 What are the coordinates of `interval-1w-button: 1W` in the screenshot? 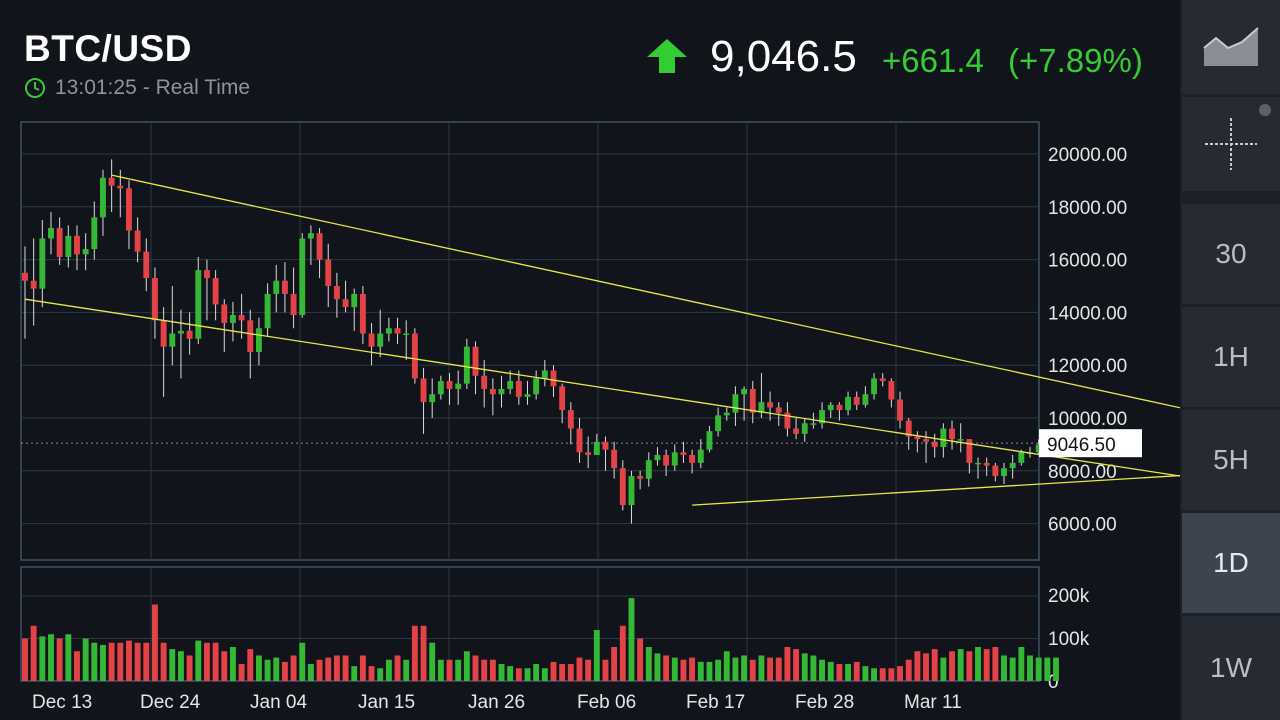 It's located at (1231, 668).